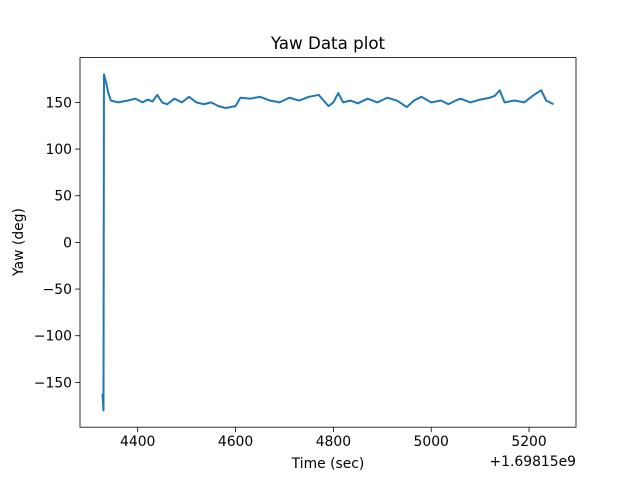  Describe the element at coordinates (235, 442) in the screenshot. I see `x-tick-label: 4600` at that location.